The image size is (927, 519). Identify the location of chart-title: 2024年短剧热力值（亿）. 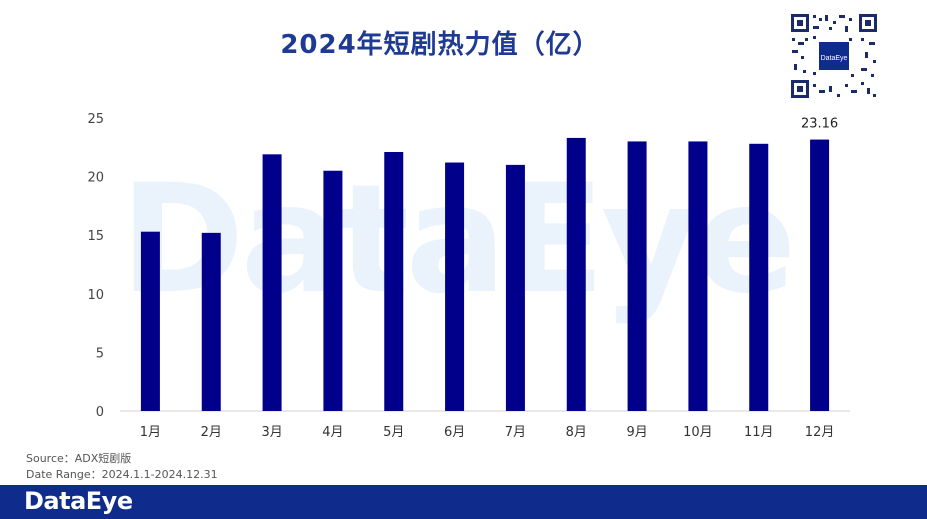
(440, 45).